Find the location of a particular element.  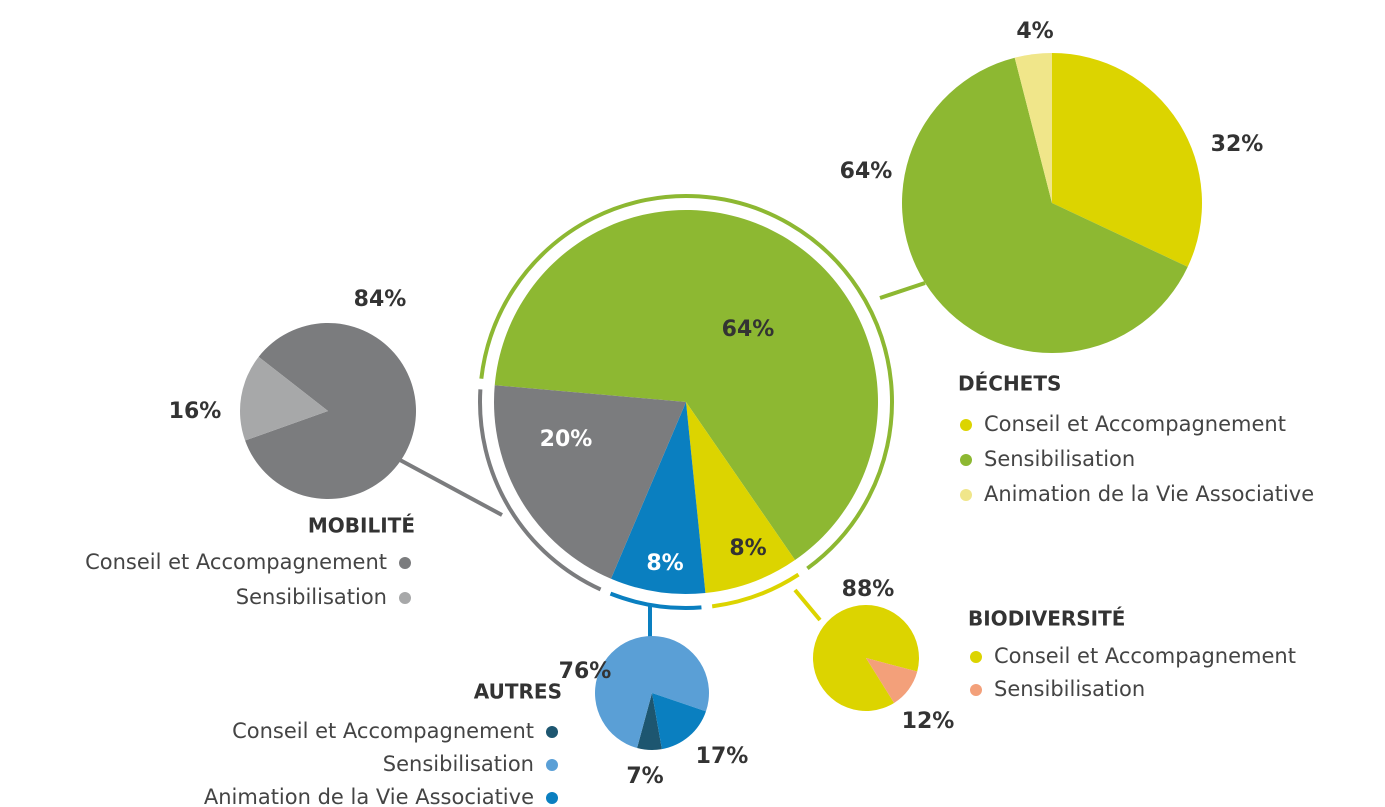

data-label: 12% is located at coordinates (928, 721).